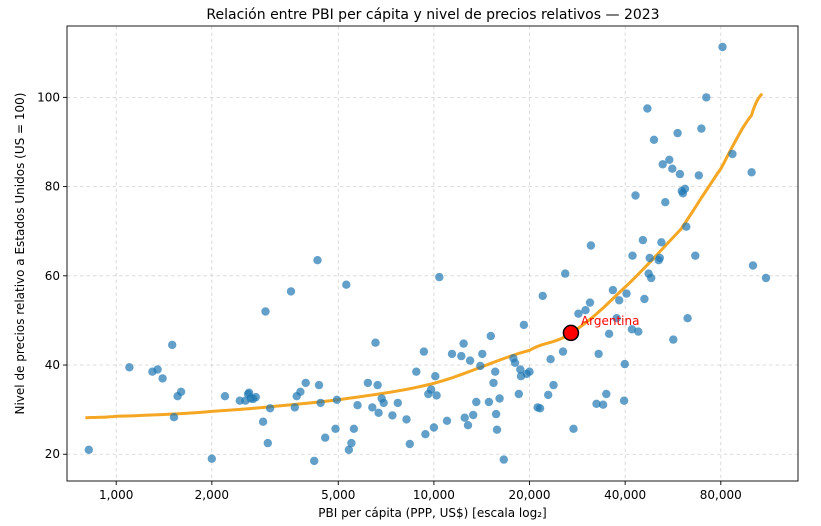 The image size is (821, 526). What do you see at coordinates (625, 495) in the screenshot?
I see `x-tick-label: 40,000` at bounding box center [625, 495].